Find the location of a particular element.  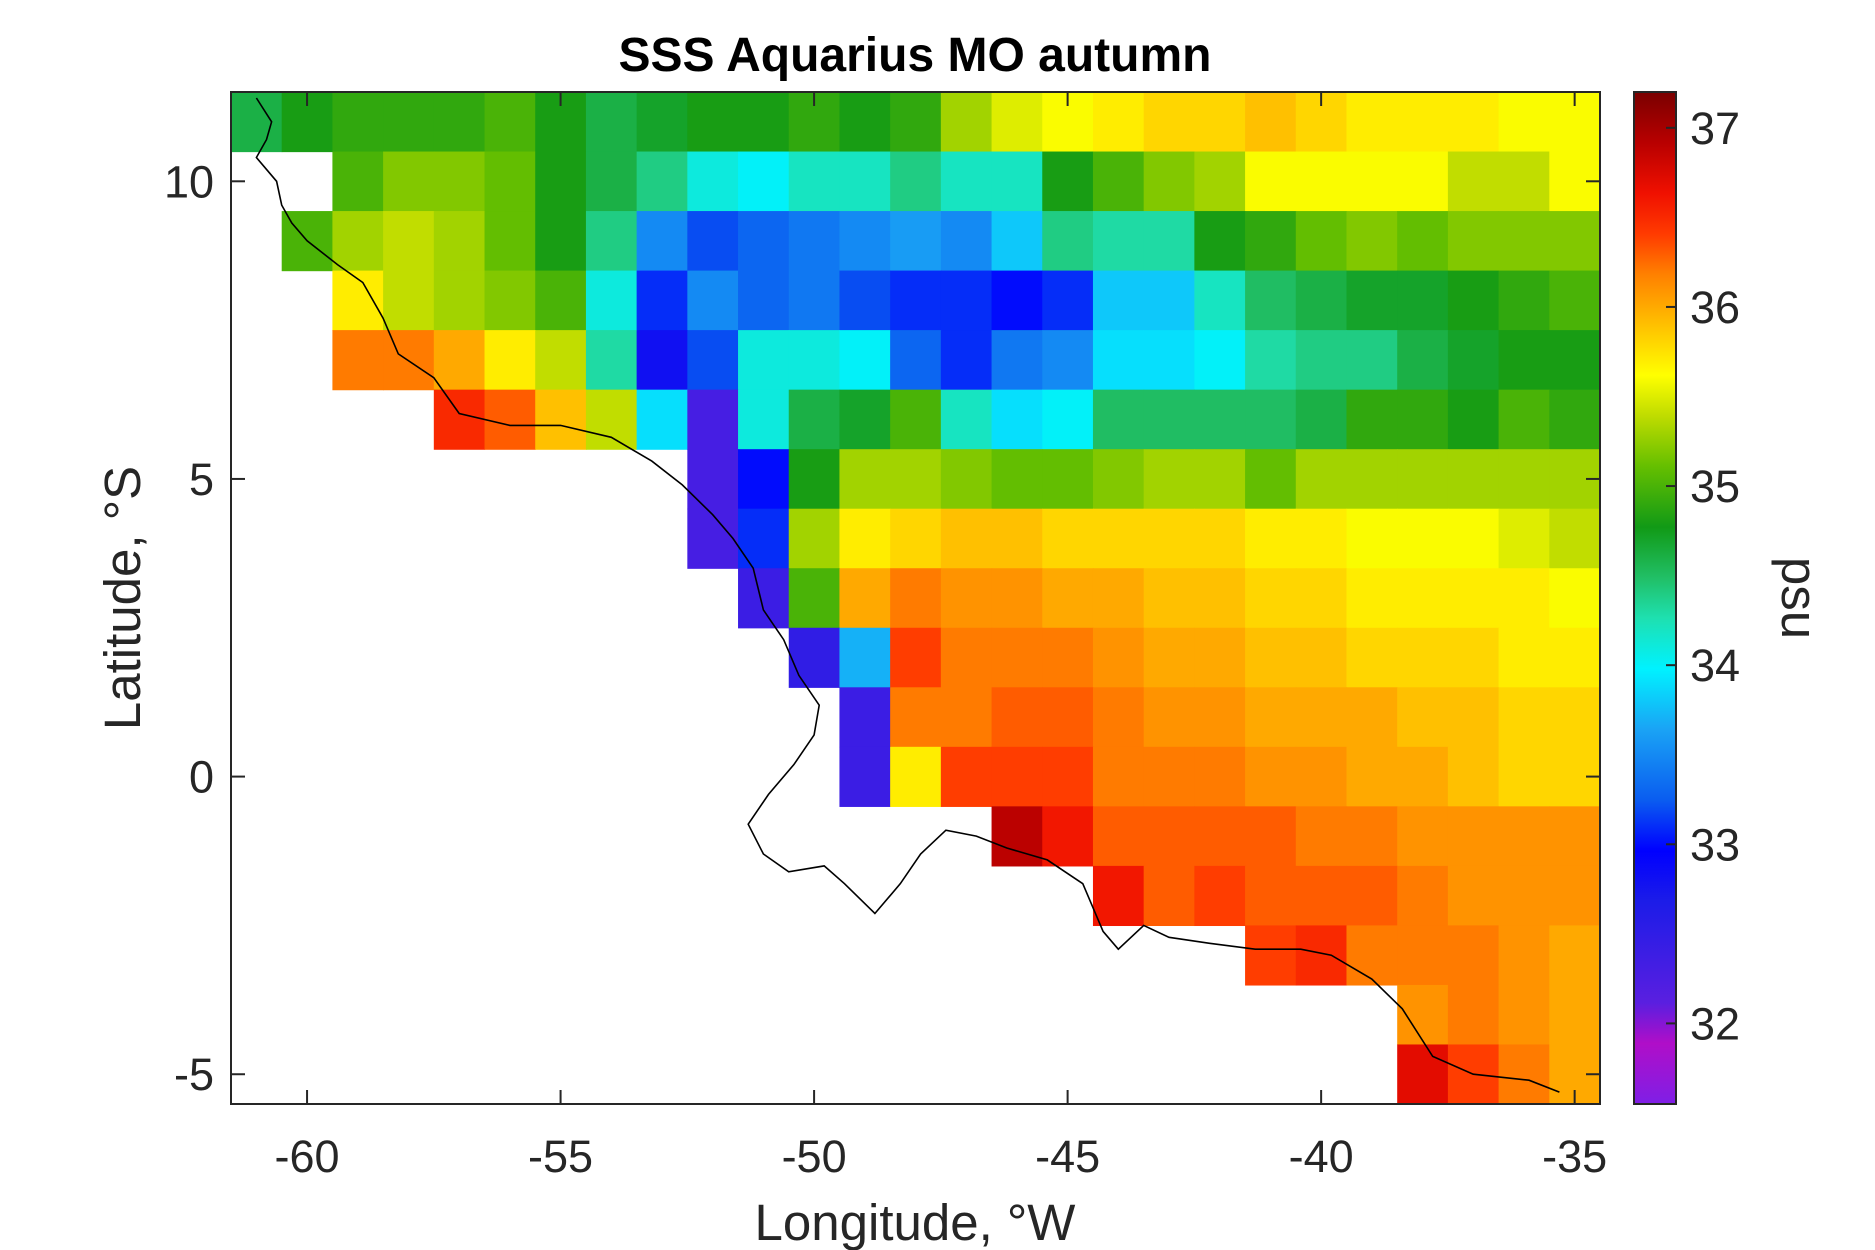

x-tick-label: -60 is located at coordinates (307, 1156).